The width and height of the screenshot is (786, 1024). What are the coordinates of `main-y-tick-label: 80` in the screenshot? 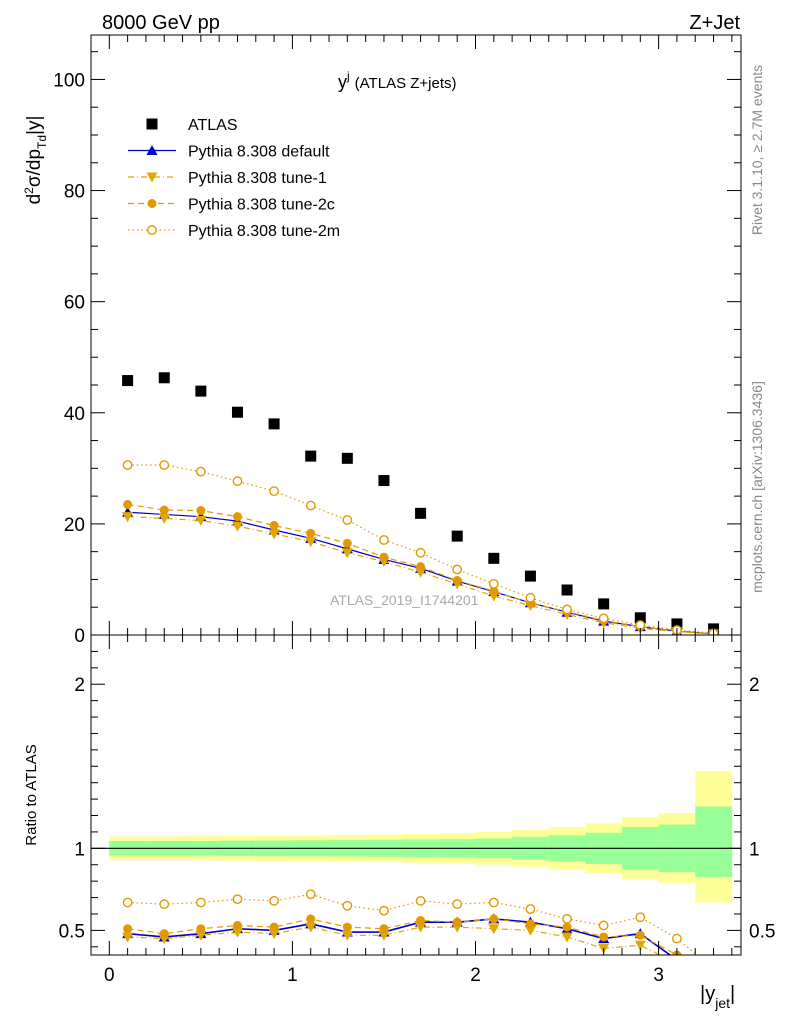 It's located at (74, 192).